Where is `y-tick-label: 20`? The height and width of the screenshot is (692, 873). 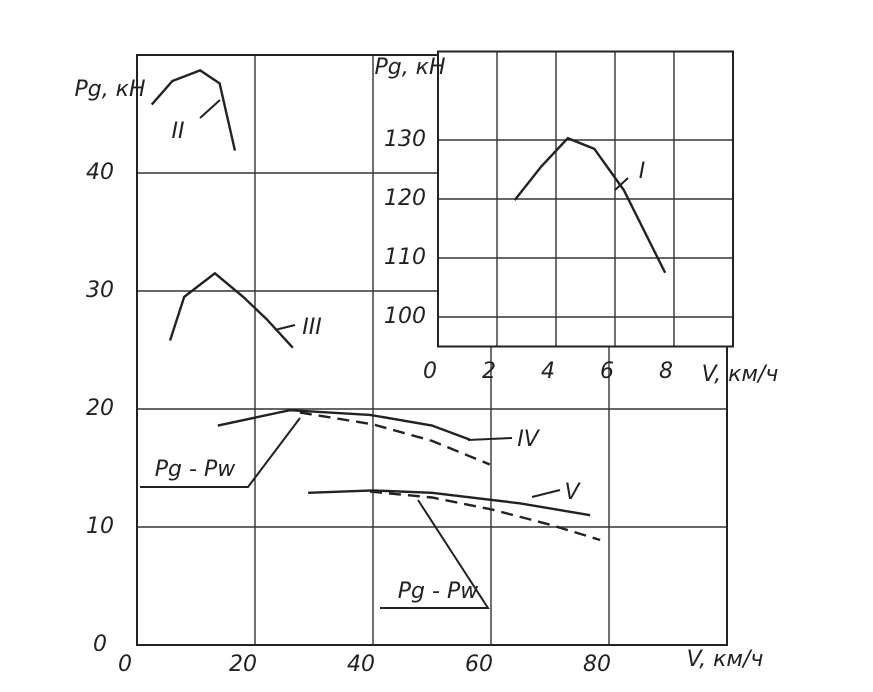
y-tick-label: 20 is located at coordinates (100, 408).